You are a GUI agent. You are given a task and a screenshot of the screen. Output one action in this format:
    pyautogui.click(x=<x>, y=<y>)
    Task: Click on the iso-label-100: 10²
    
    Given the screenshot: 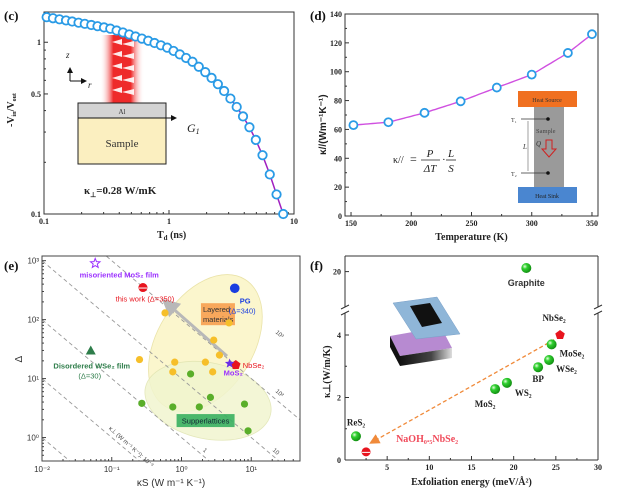 What is the action you would take?
    pyautogui.click(x=279, y=394)
    